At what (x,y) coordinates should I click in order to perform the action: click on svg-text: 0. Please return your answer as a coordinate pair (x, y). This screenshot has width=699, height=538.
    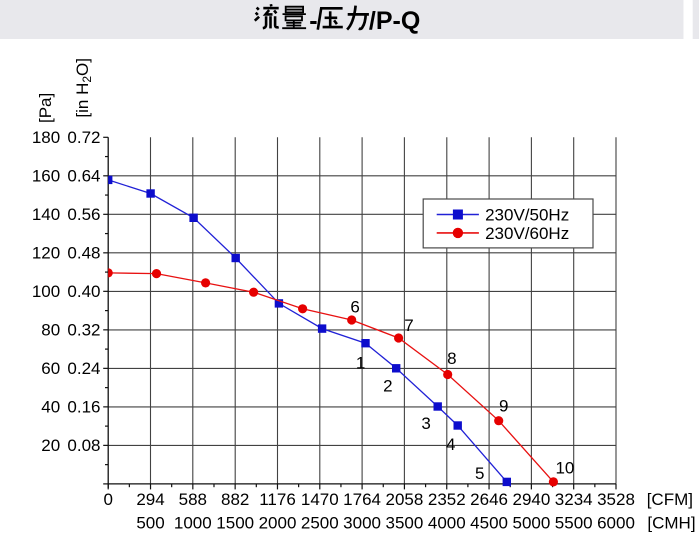
    Looking at the image, I should click on (107, 499).